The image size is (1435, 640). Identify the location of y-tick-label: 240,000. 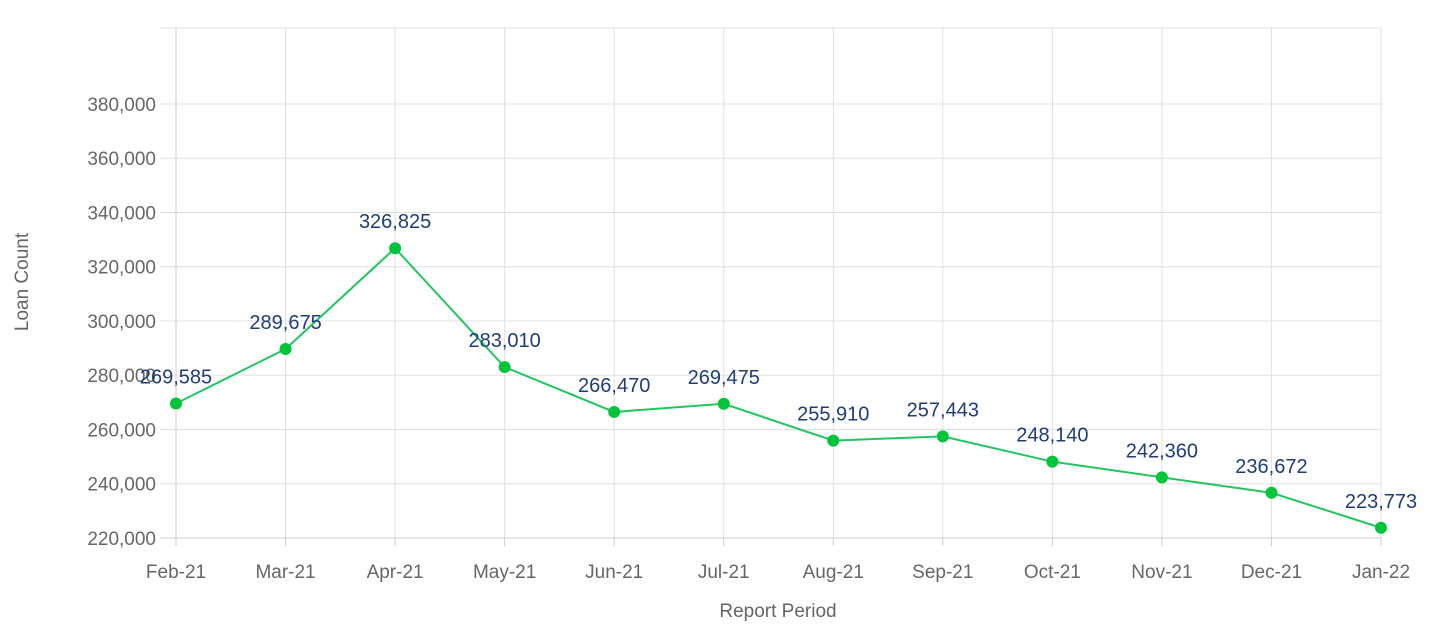
(121, 485).